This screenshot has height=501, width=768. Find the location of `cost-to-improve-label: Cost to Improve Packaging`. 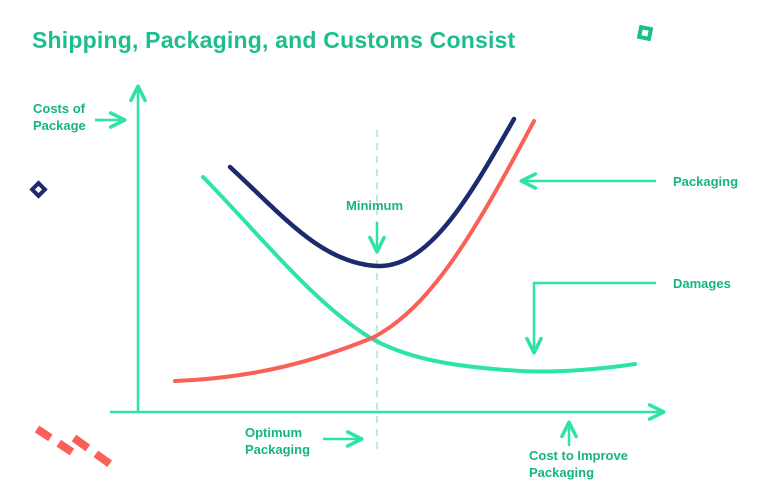

cost-to-improve-label: Cost to Improve Packaging is located at coordinates (578, 464).